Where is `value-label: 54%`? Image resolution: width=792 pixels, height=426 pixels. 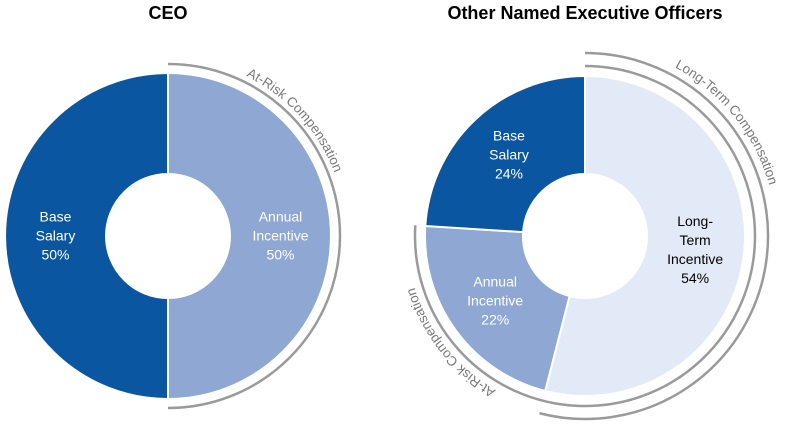
value-label: 54% is located at coordinates (695, 277).